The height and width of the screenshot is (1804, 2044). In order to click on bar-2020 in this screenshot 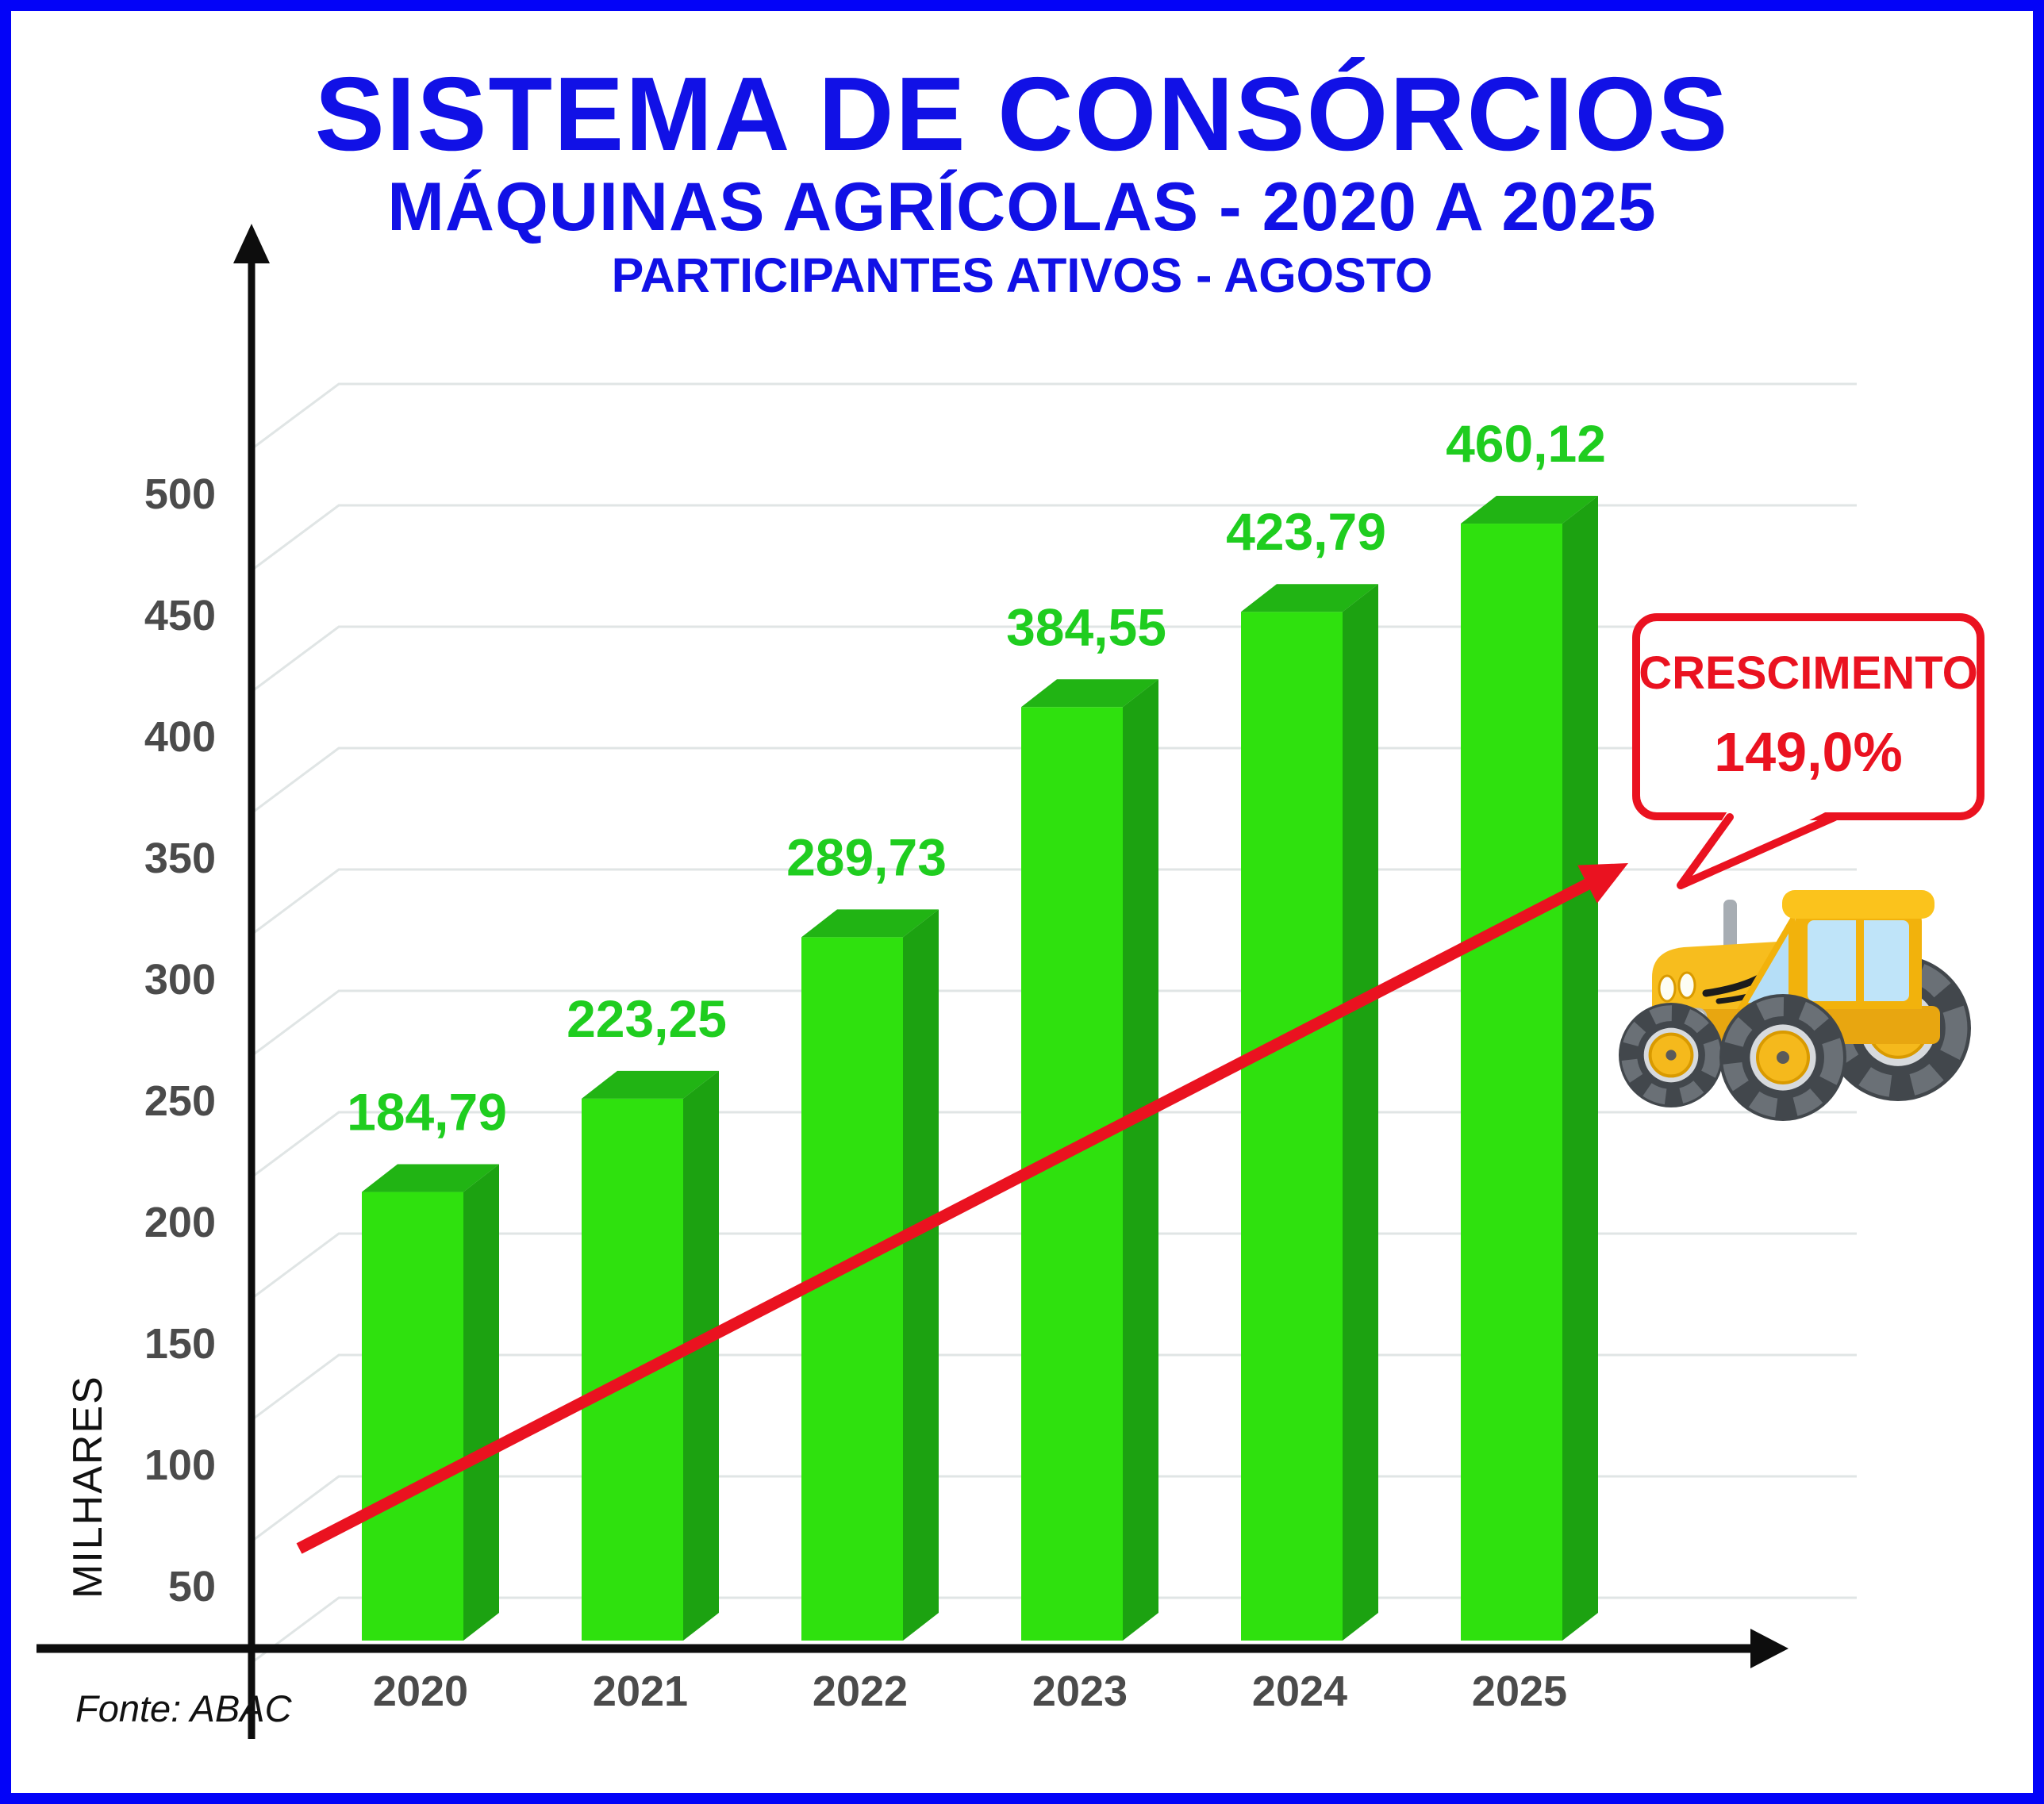, I will do `click(430, 1402)`.